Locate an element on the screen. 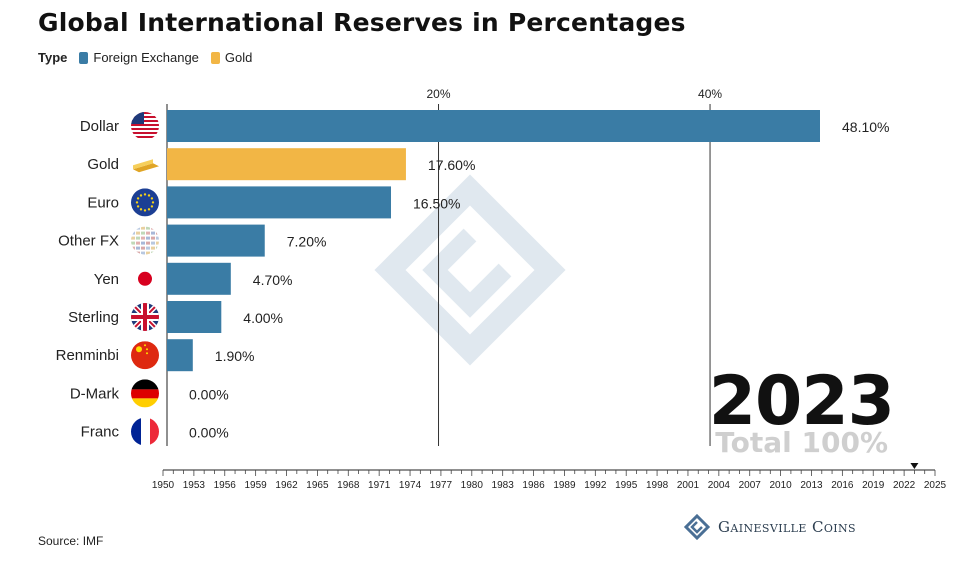 This screenshot has height=562, width=958. legend-item-foreign-exchange: Foreign Exchange is located at coordinates (139, 57).